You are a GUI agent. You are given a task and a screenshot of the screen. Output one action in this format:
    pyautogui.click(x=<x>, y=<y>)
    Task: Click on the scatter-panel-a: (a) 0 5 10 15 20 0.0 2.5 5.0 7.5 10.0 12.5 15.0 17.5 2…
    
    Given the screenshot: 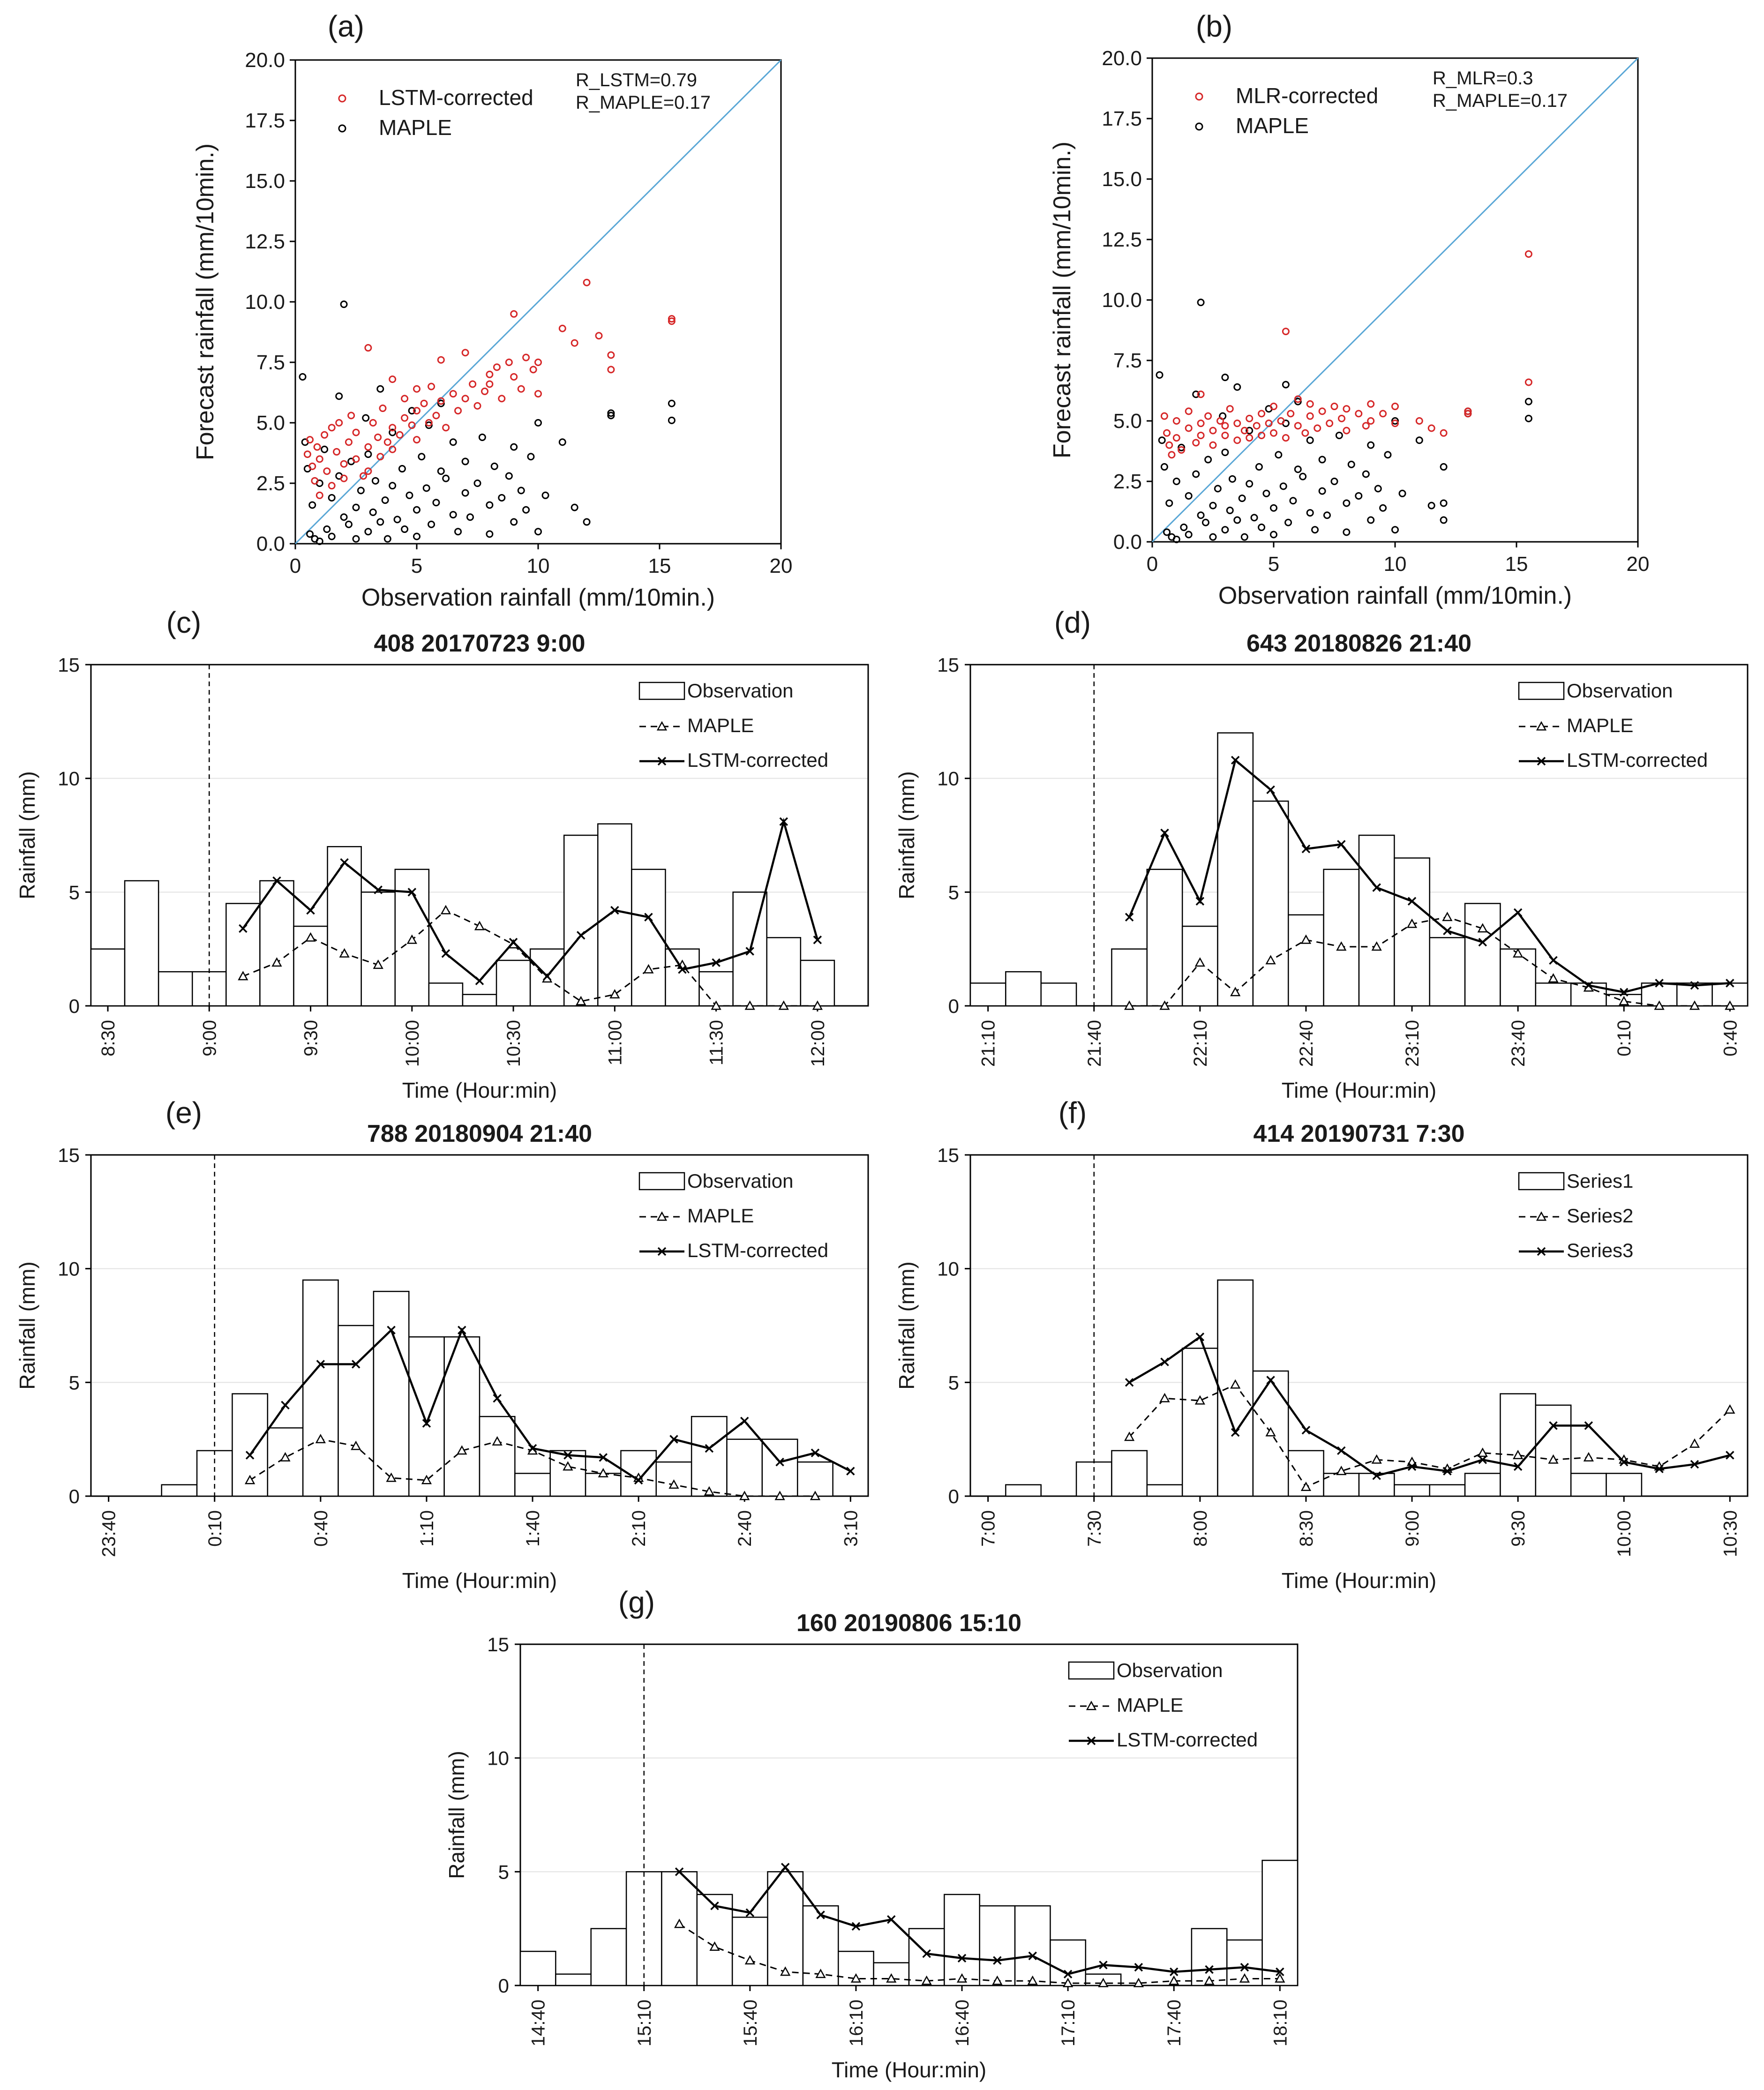 What is the action you would take?
    pyautogui.click(x=492, y=310)
    